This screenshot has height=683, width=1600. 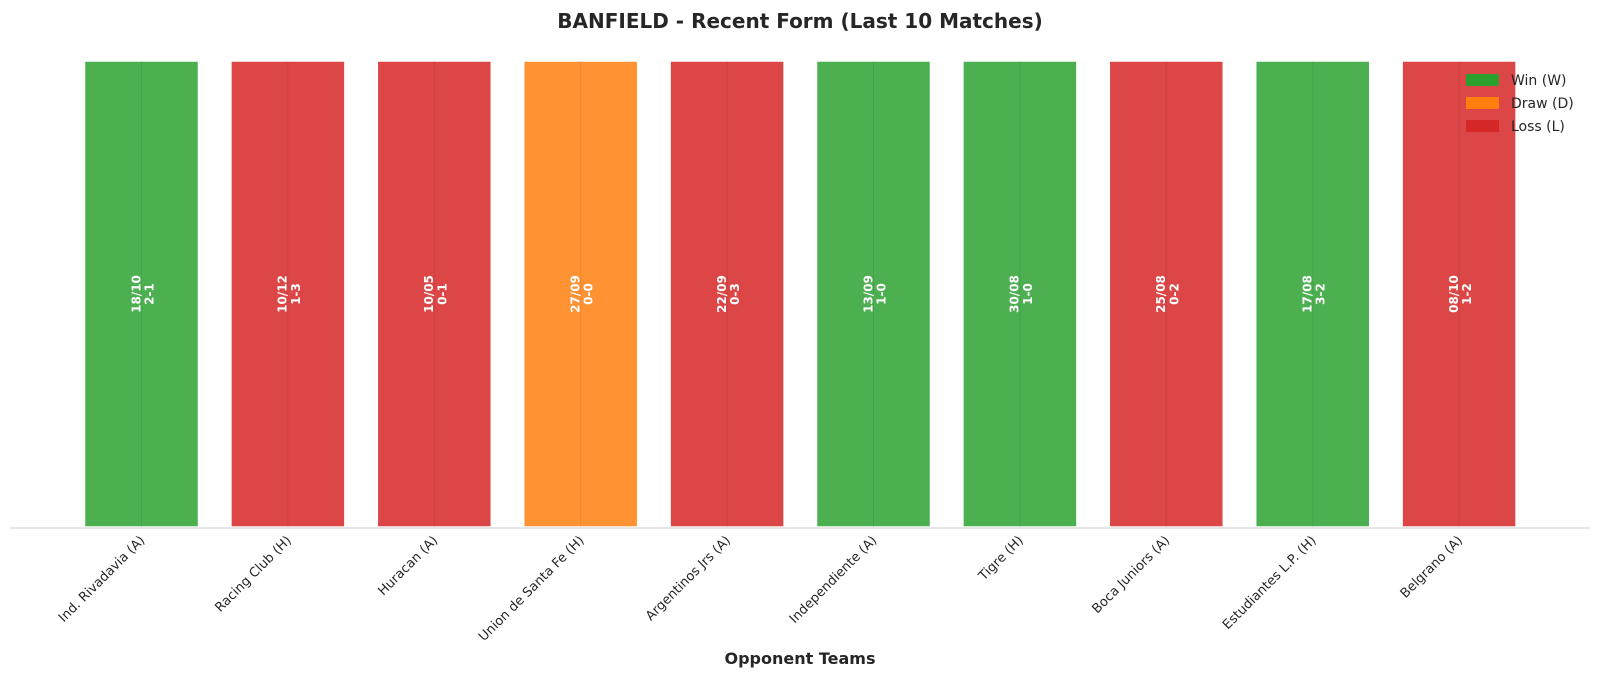 I want to click on legend: Win (W) Draw (D) Loss (L), so click(x=1520, y=104).